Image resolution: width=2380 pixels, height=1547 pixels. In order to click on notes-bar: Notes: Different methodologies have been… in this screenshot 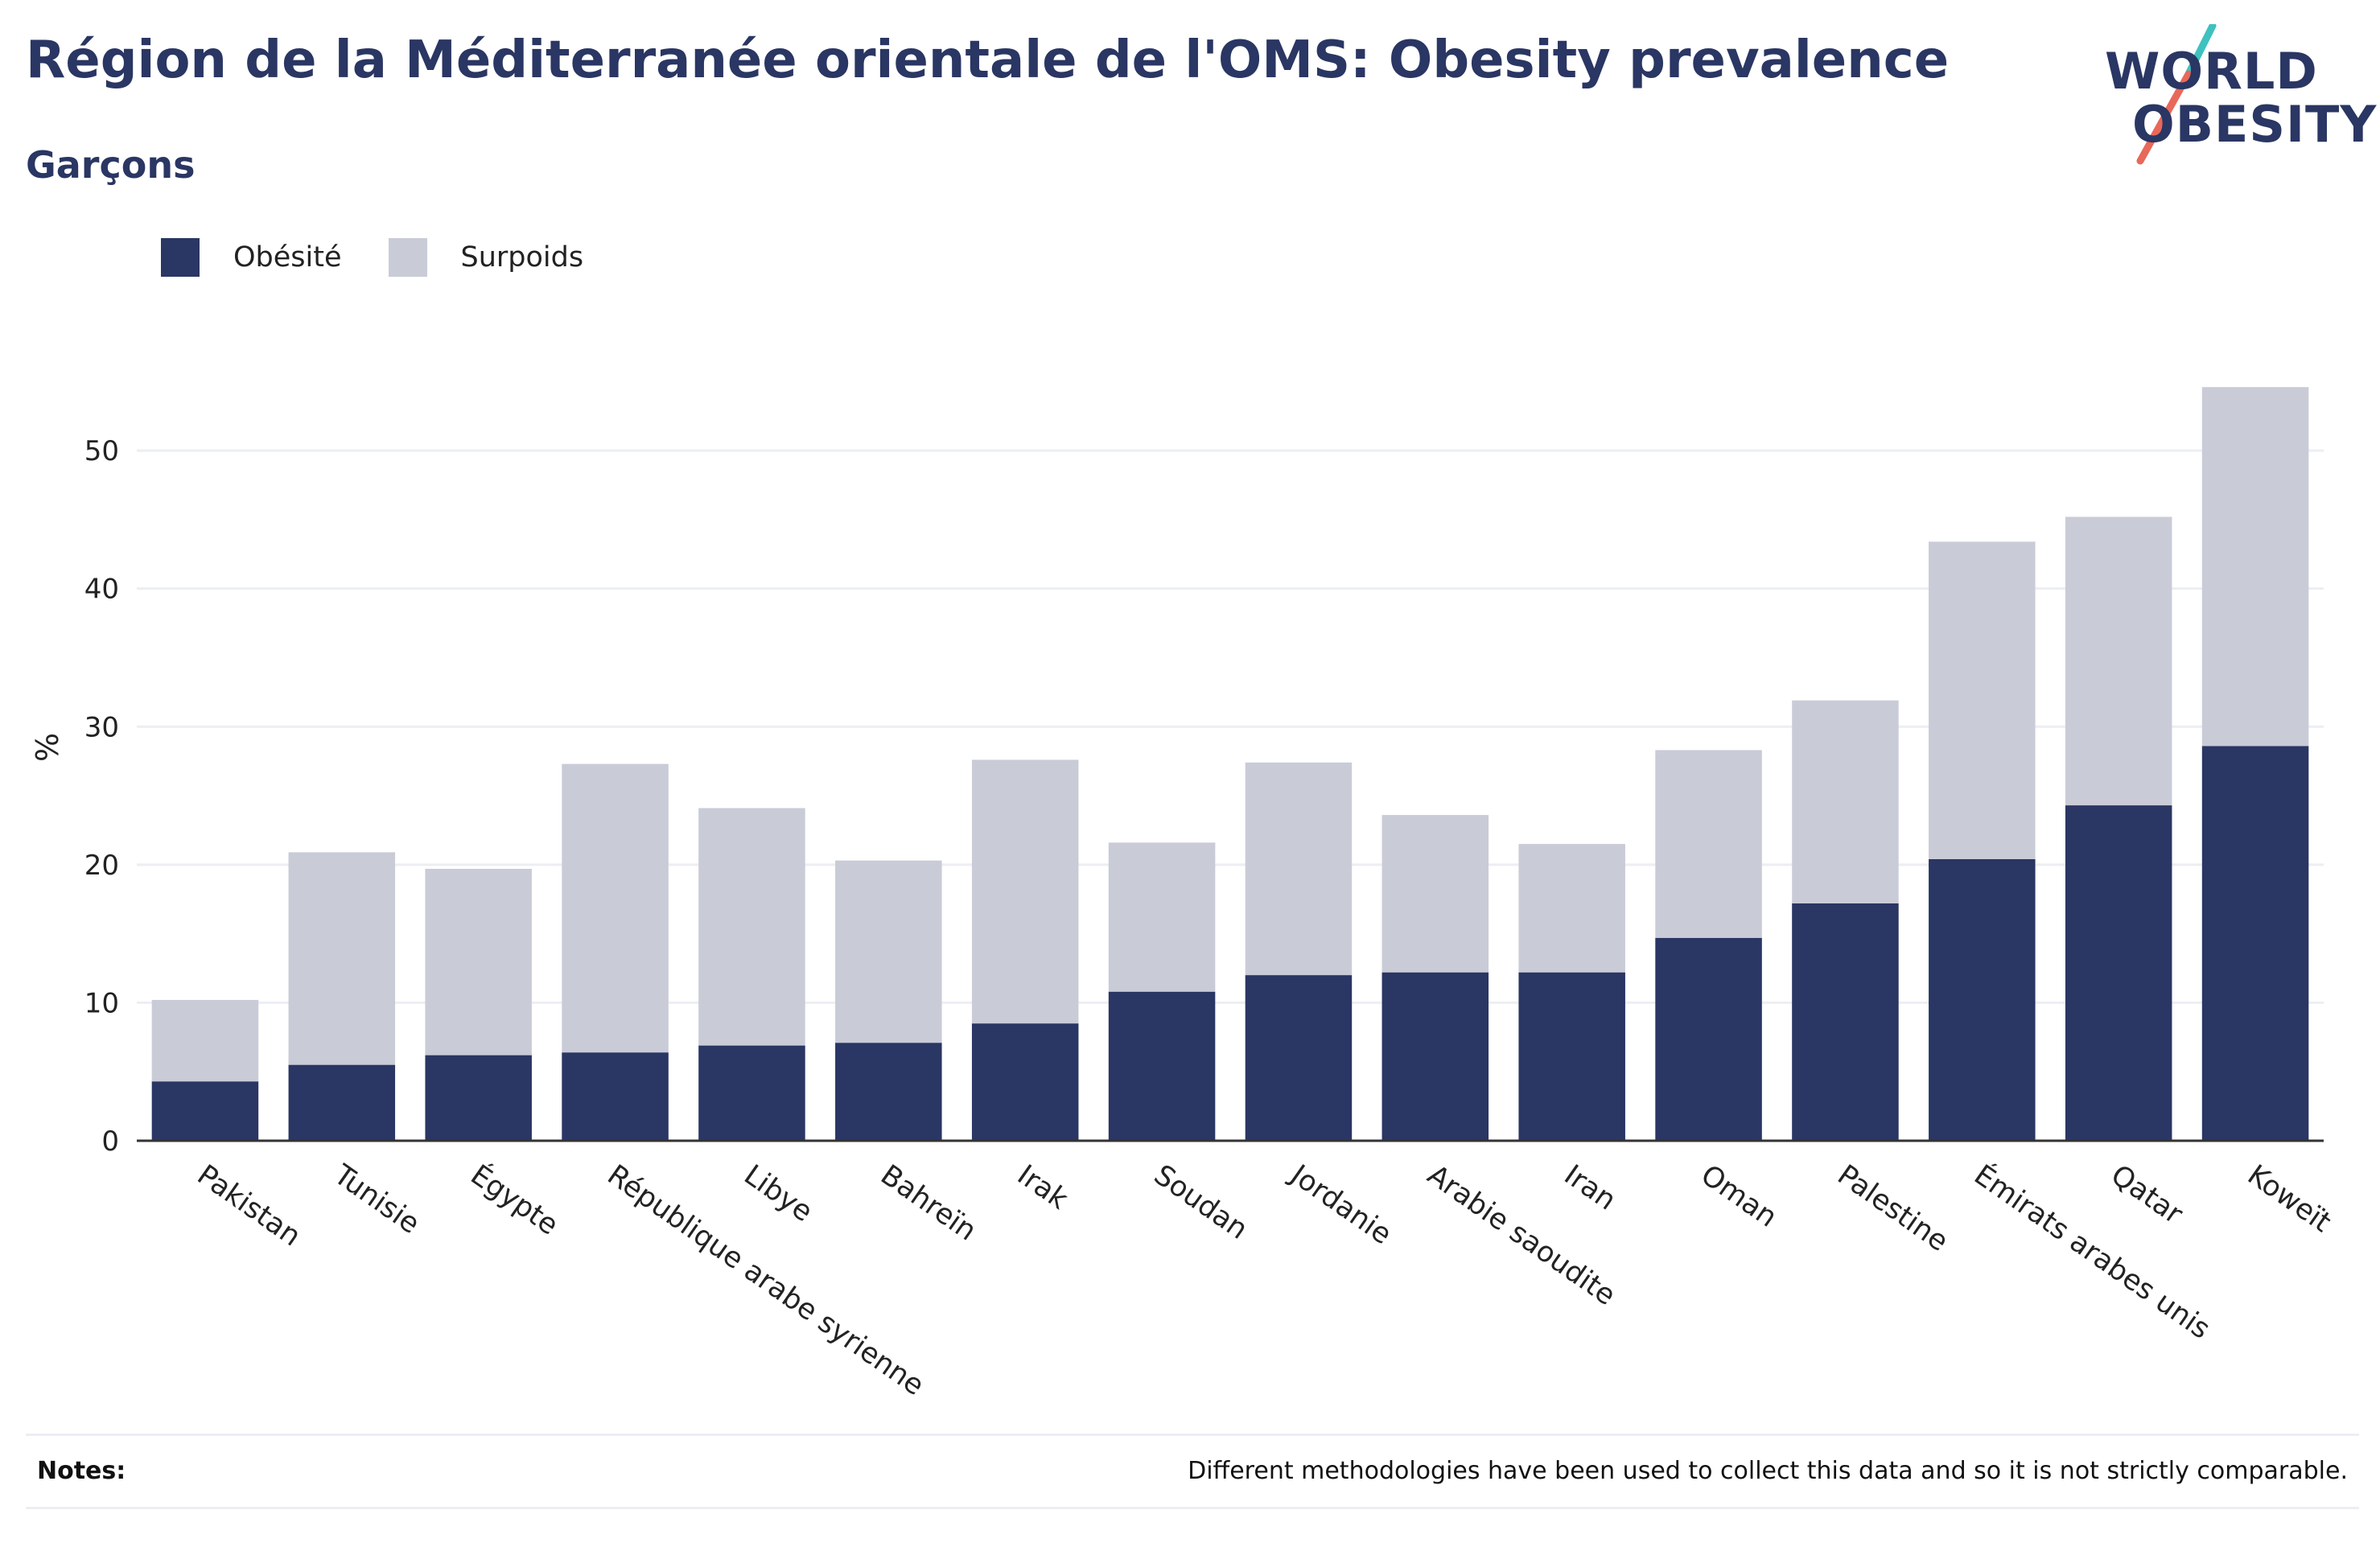, I will do `click(1192, 1472)`.